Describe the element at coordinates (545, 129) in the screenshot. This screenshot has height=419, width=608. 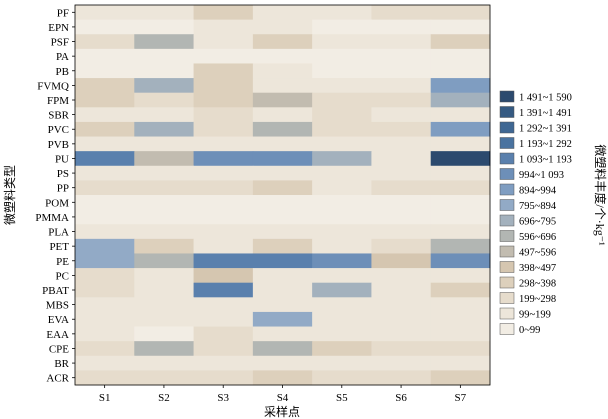
I see `legend-label: 1 292~1 391` at that location.